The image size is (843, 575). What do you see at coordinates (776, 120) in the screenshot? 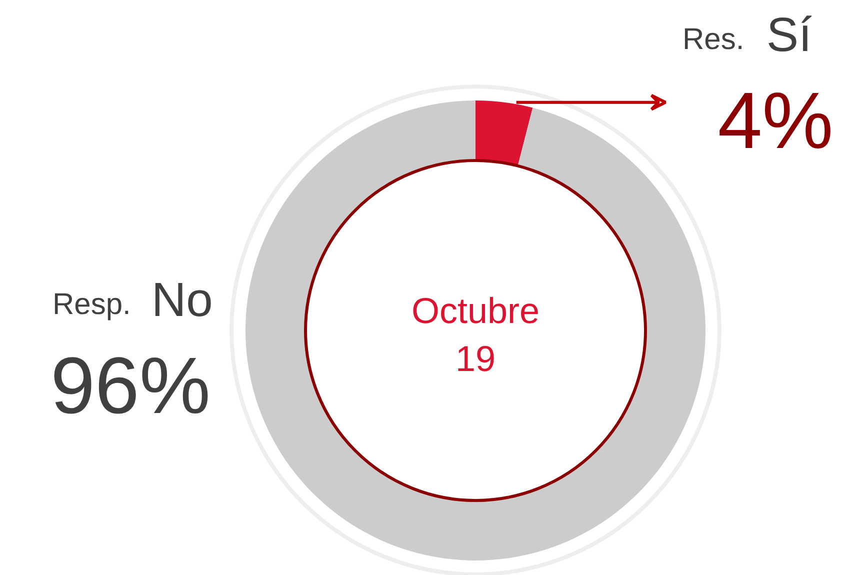
I see `data-label: 4%` at bounding box center [776, 120].